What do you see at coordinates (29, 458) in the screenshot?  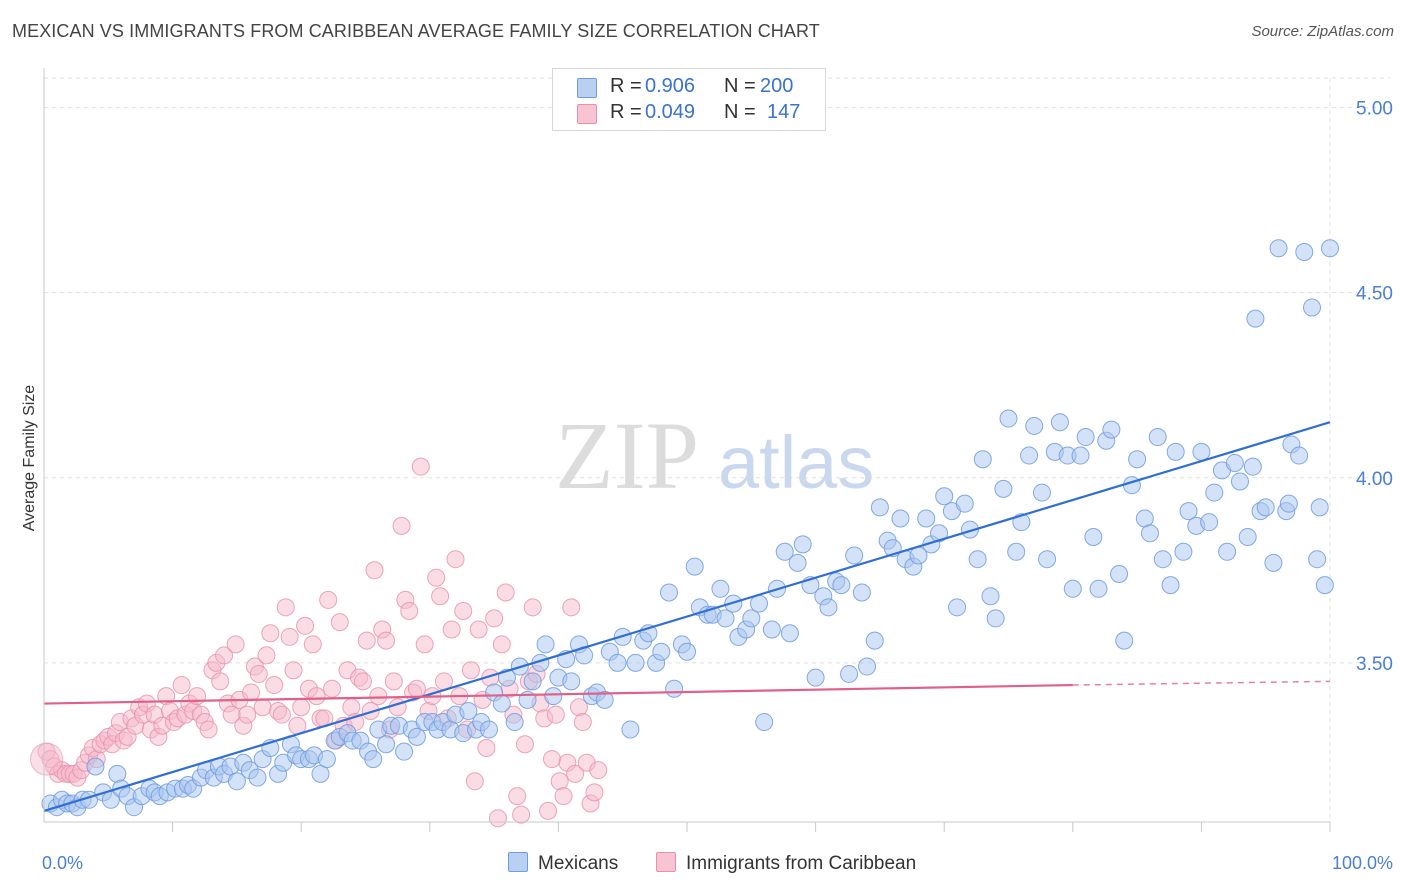 I see `y-axis-label: Average Family Size` at bounding box center [29, 458].